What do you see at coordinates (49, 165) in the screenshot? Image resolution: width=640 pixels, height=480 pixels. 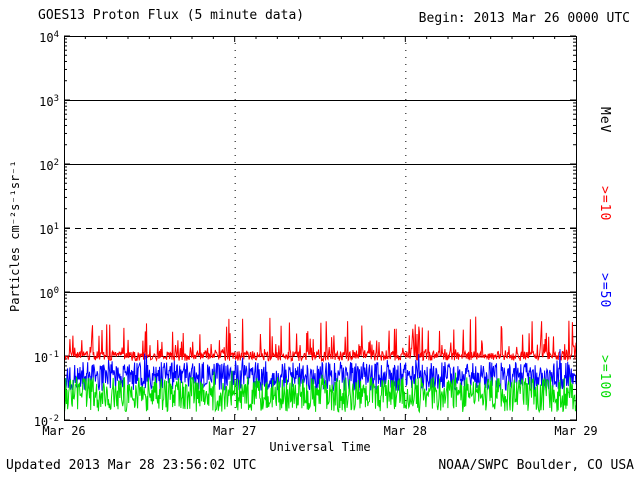 I see `y-tick-label: 10²` at bounding box center [49, 165].